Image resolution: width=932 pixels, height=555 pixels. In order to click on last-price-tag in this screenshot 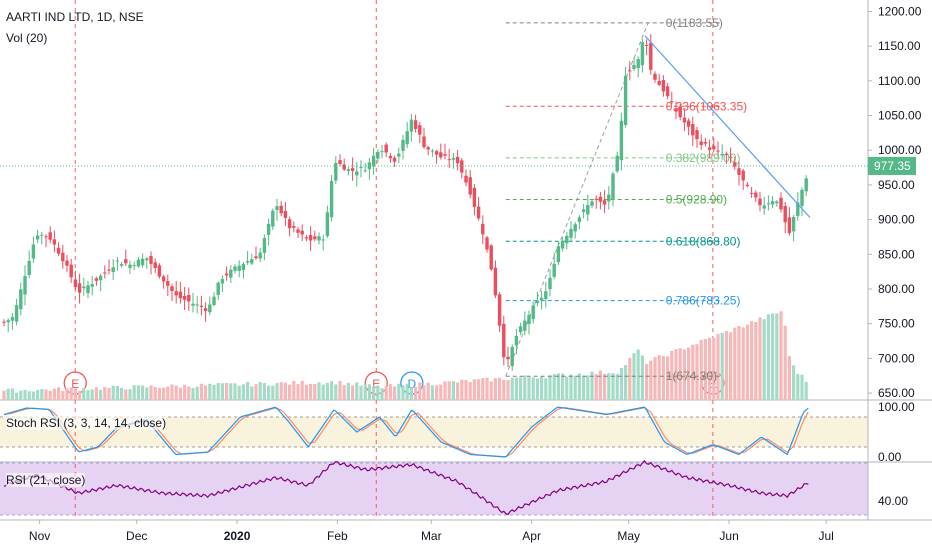, I will do `click(892, 165)`.